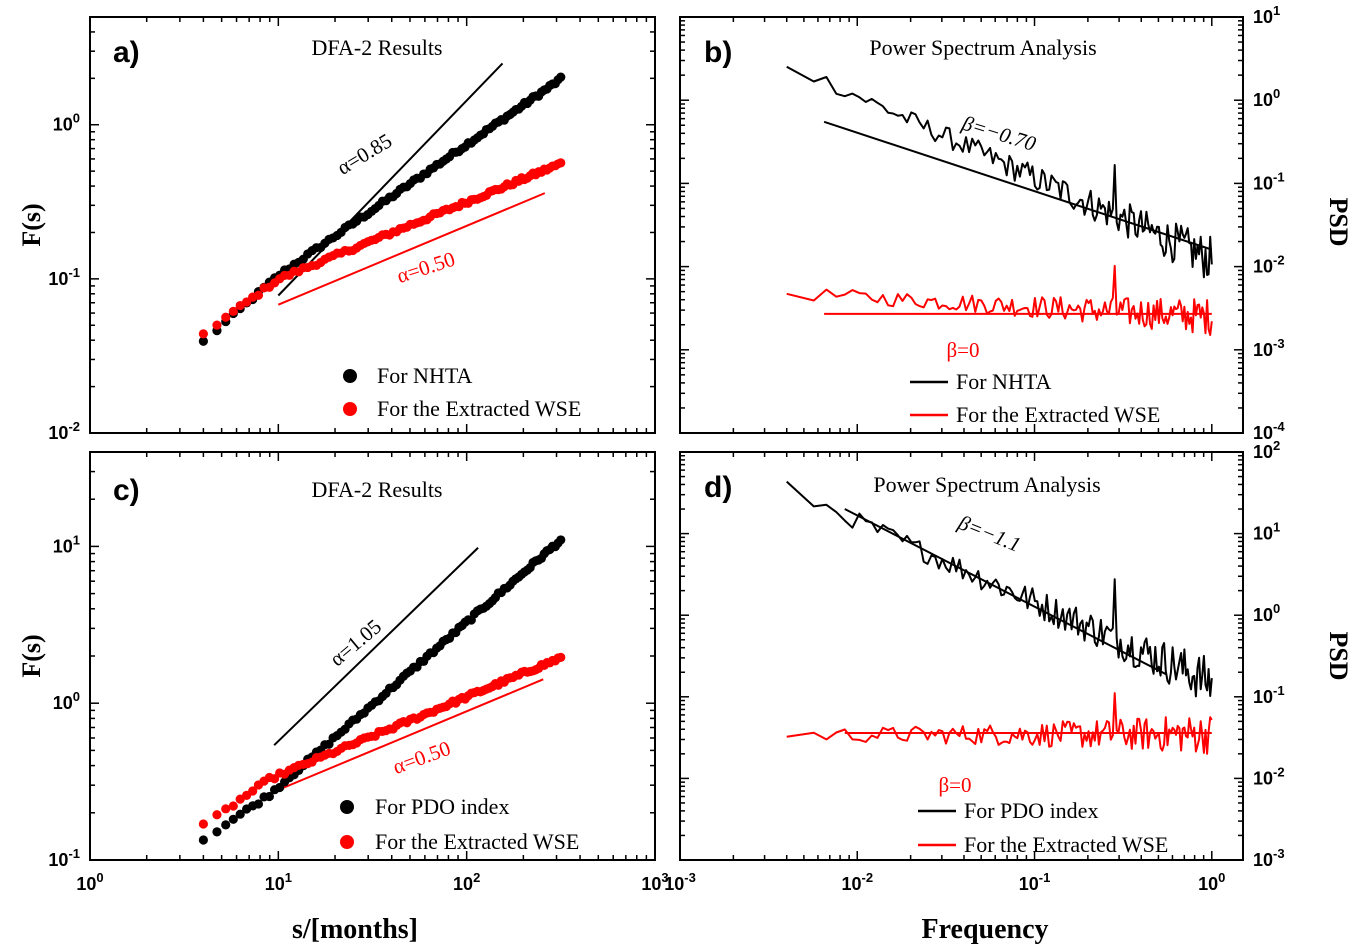  Describe the element at coordinates (857, 882) in the screenshot. I see `x-tick-label: 10⁻²` at that location.